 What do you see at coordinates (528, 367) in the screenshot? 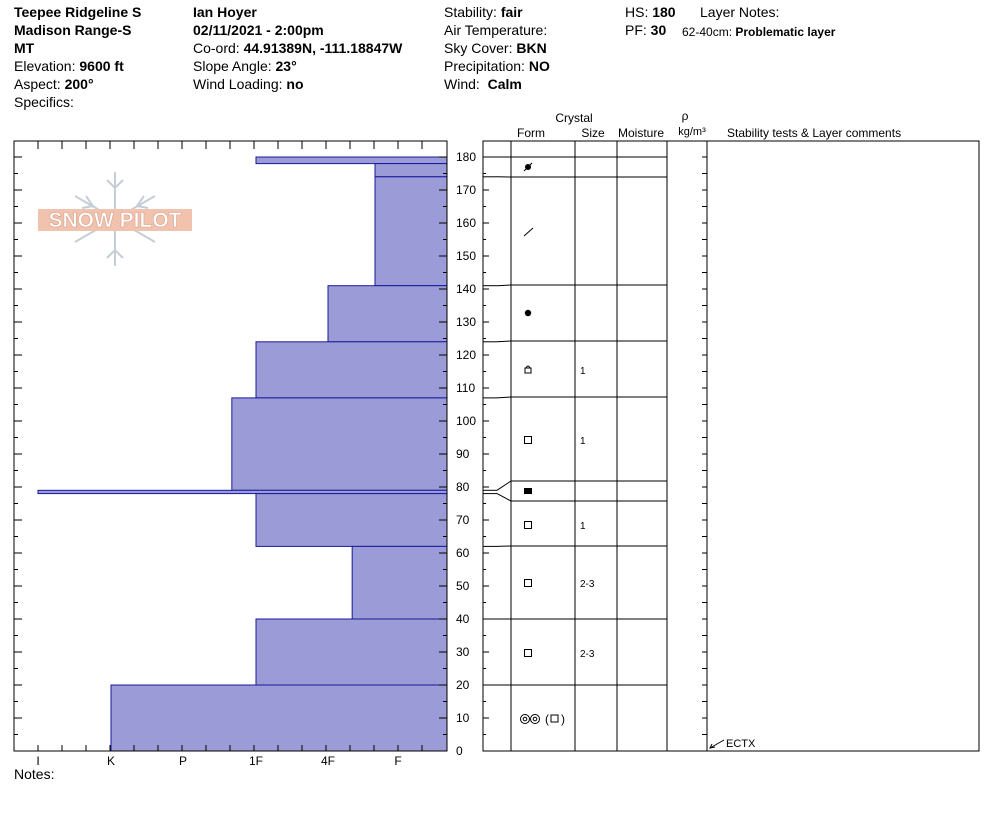
I see `faceted-rounding-arc` at bounding box center [528, 367].